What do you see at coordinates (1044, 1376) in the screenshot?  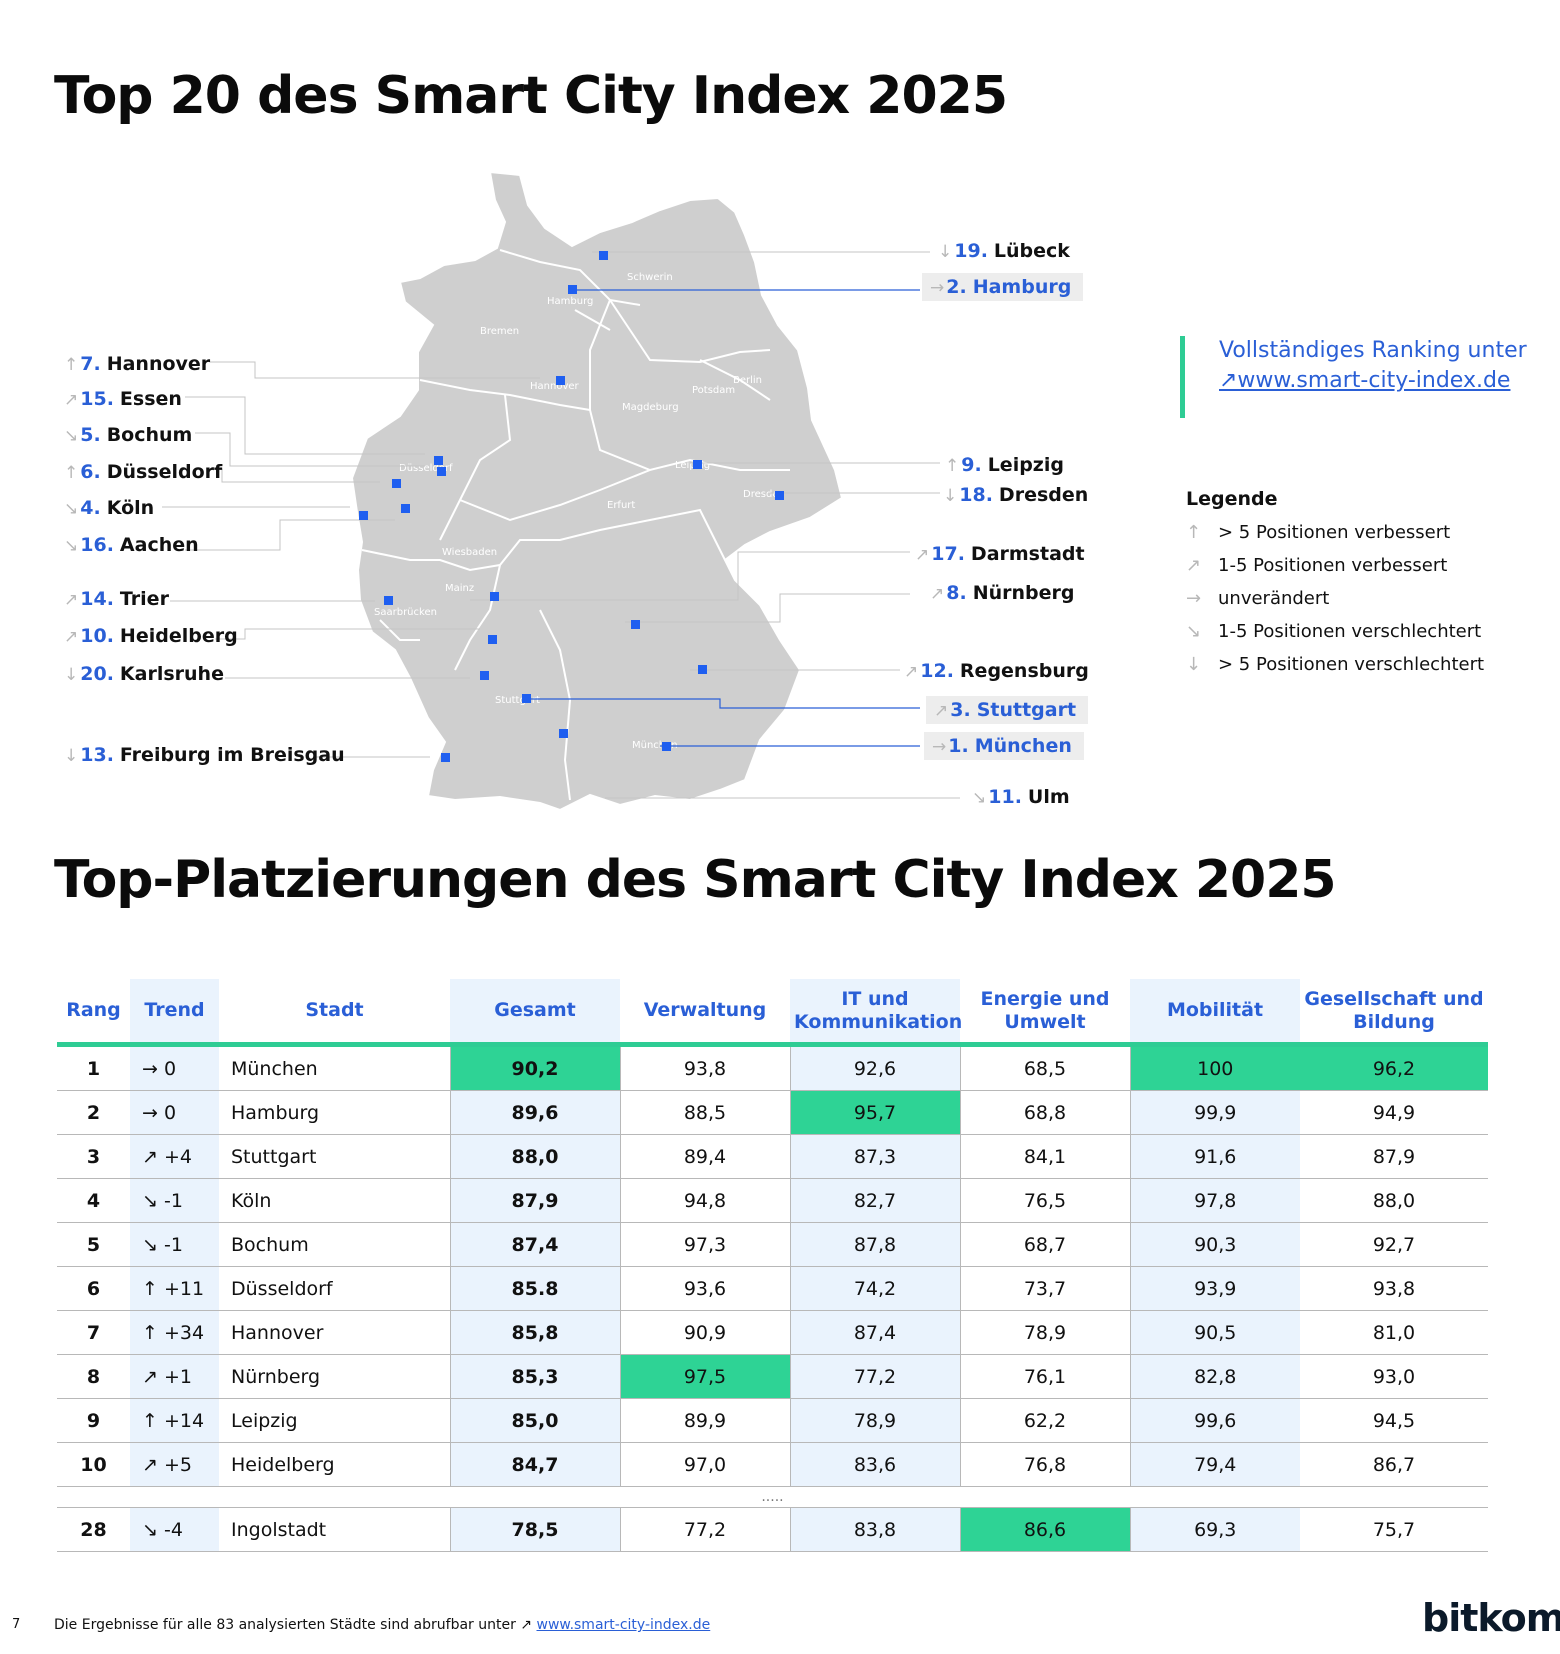 I see `cell-energie: 76,1` at bounding box center [1044, 1376].